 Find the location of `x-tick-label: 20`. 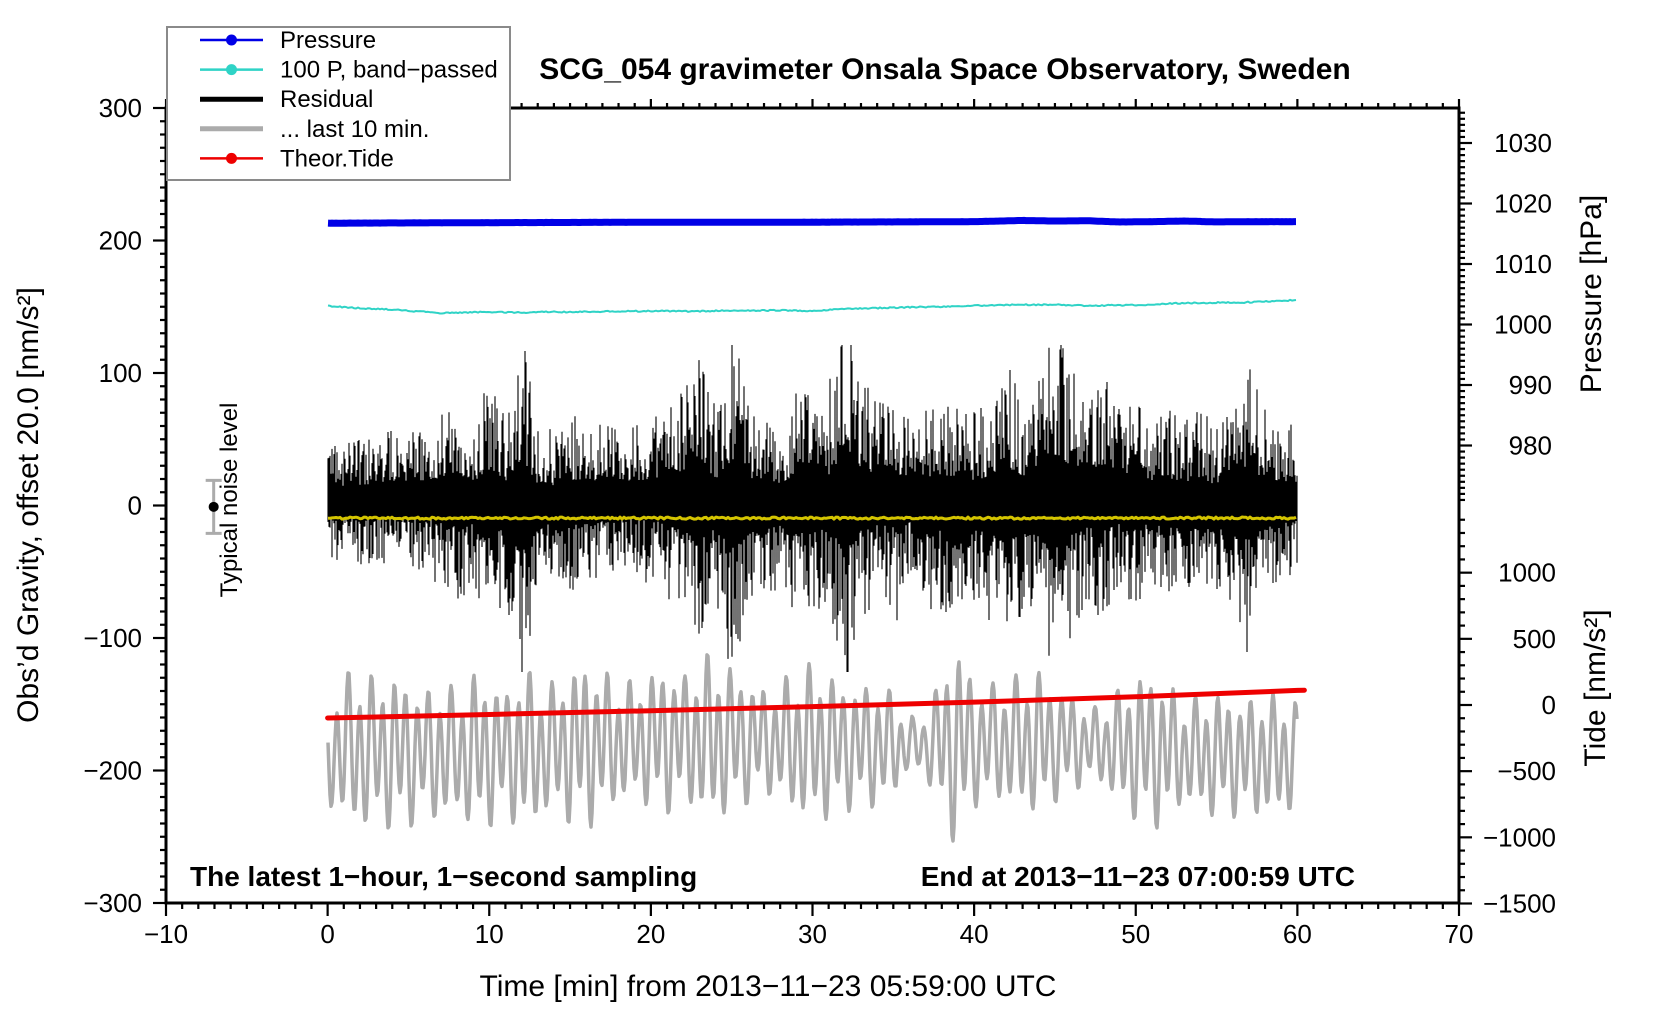

x-tick-label: 20 is located at coordinates (650, 934).